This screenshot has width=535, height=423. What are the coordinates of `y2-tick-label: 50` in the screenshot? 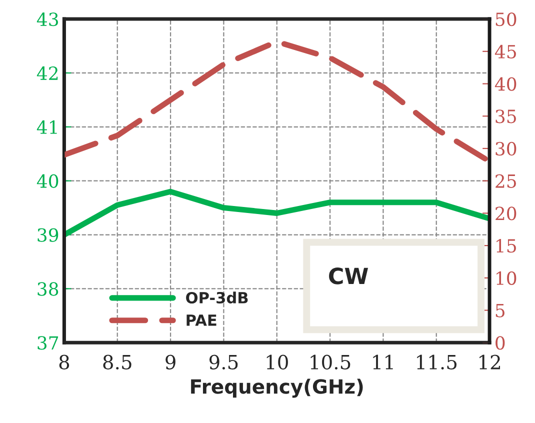 It's located at (506, 19).